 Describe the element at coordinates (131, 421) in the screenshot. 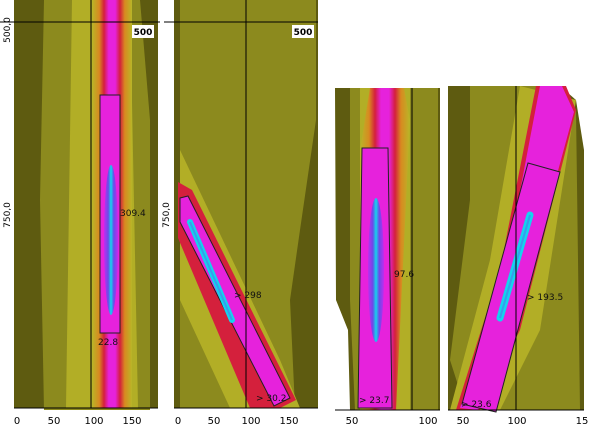

I see `panel-a-xtick-3: 150` at that location.